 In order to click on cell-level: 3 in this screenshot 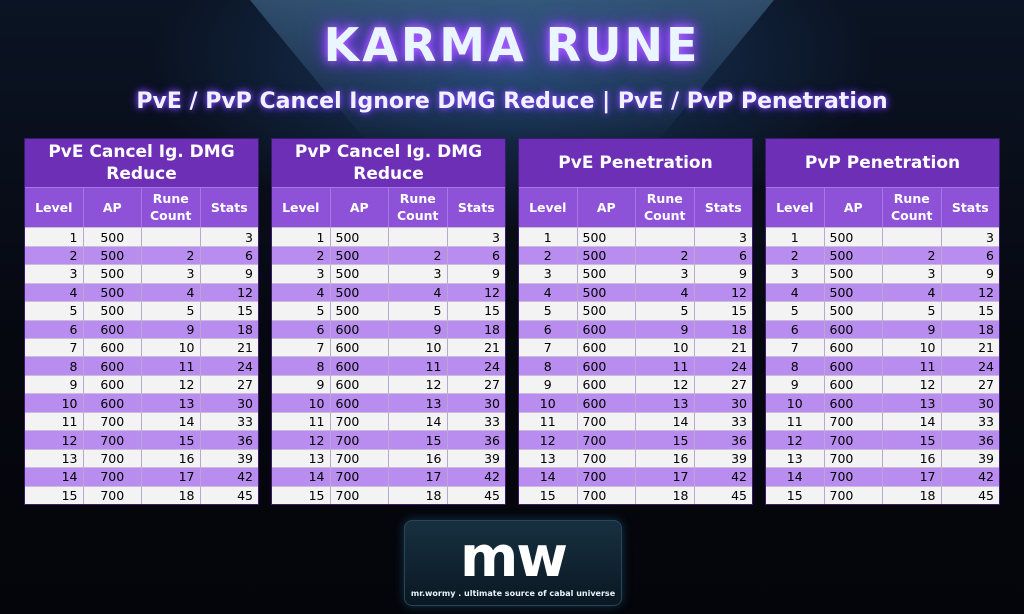, I will do `click(795, 273)`.